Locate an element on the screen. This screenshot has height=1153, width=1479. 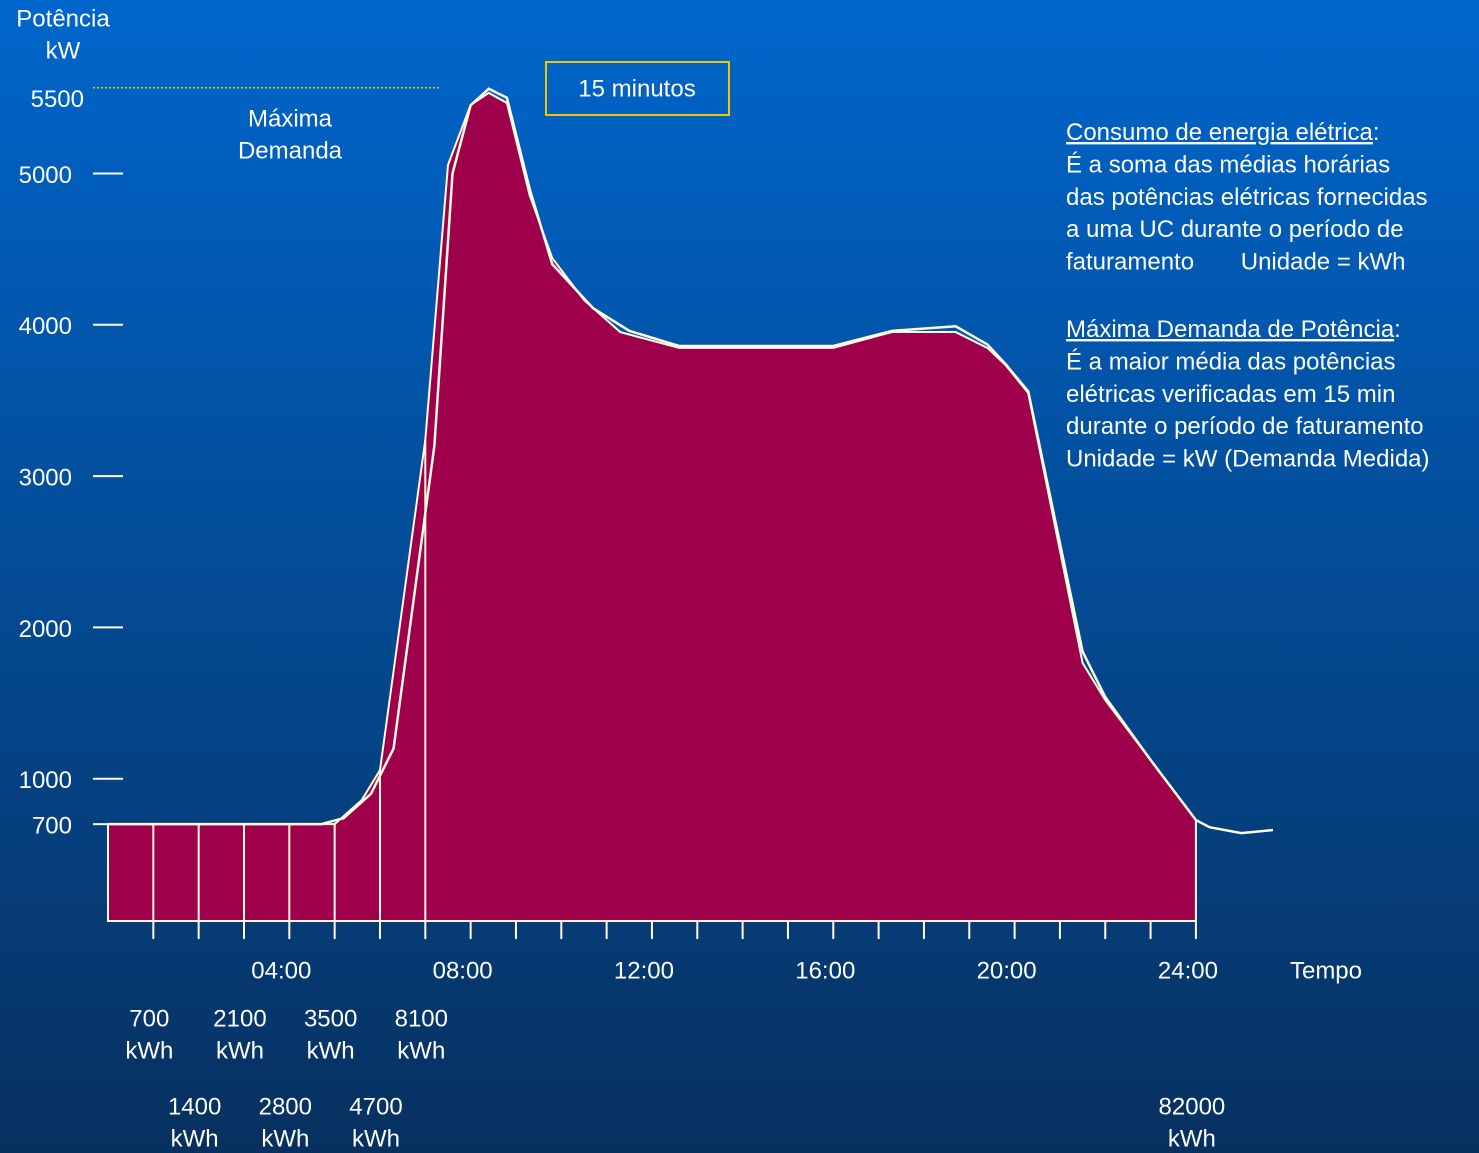
definition-line: faturamento Unidade = kWh is located at coordinates (1236, 262).